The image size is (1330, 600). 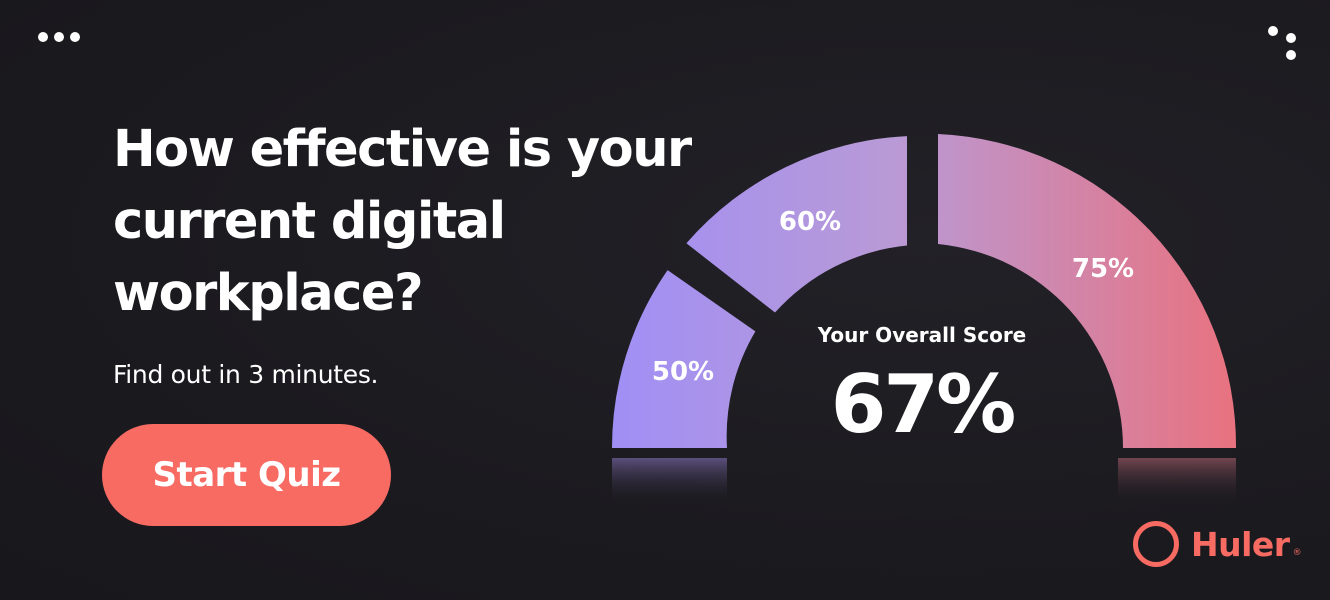 What do you see at coordinates (59, 37) in the screenshot?
I see `more-horizontal-icon` at bounding box center [59, 37].